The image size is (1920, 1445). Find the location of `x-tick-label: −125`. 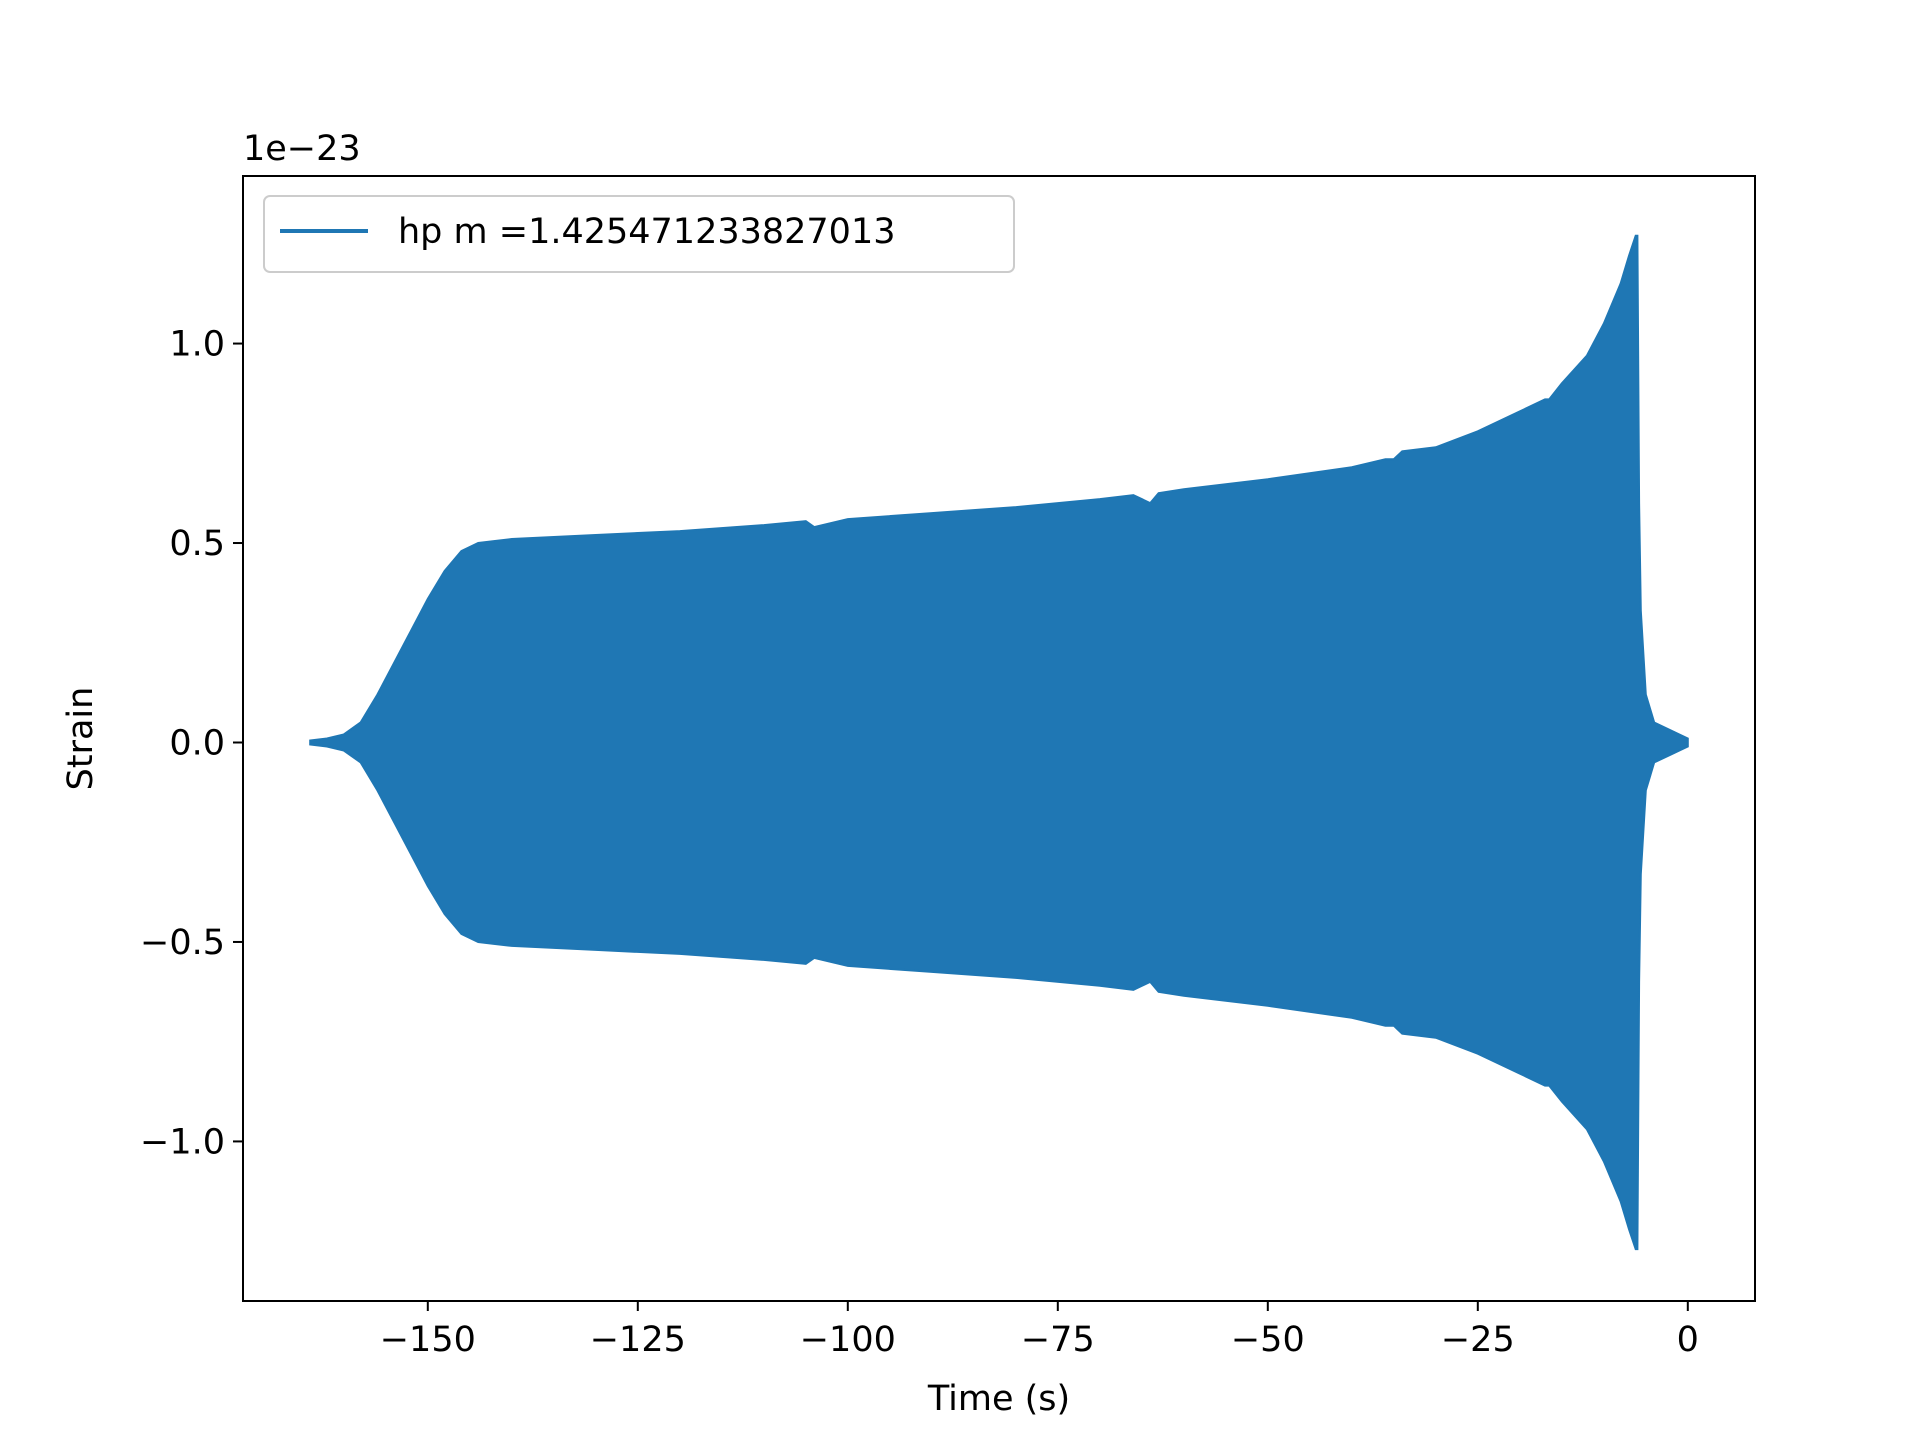

x-tick-label: −125 is located at coordinates (638, 1340).